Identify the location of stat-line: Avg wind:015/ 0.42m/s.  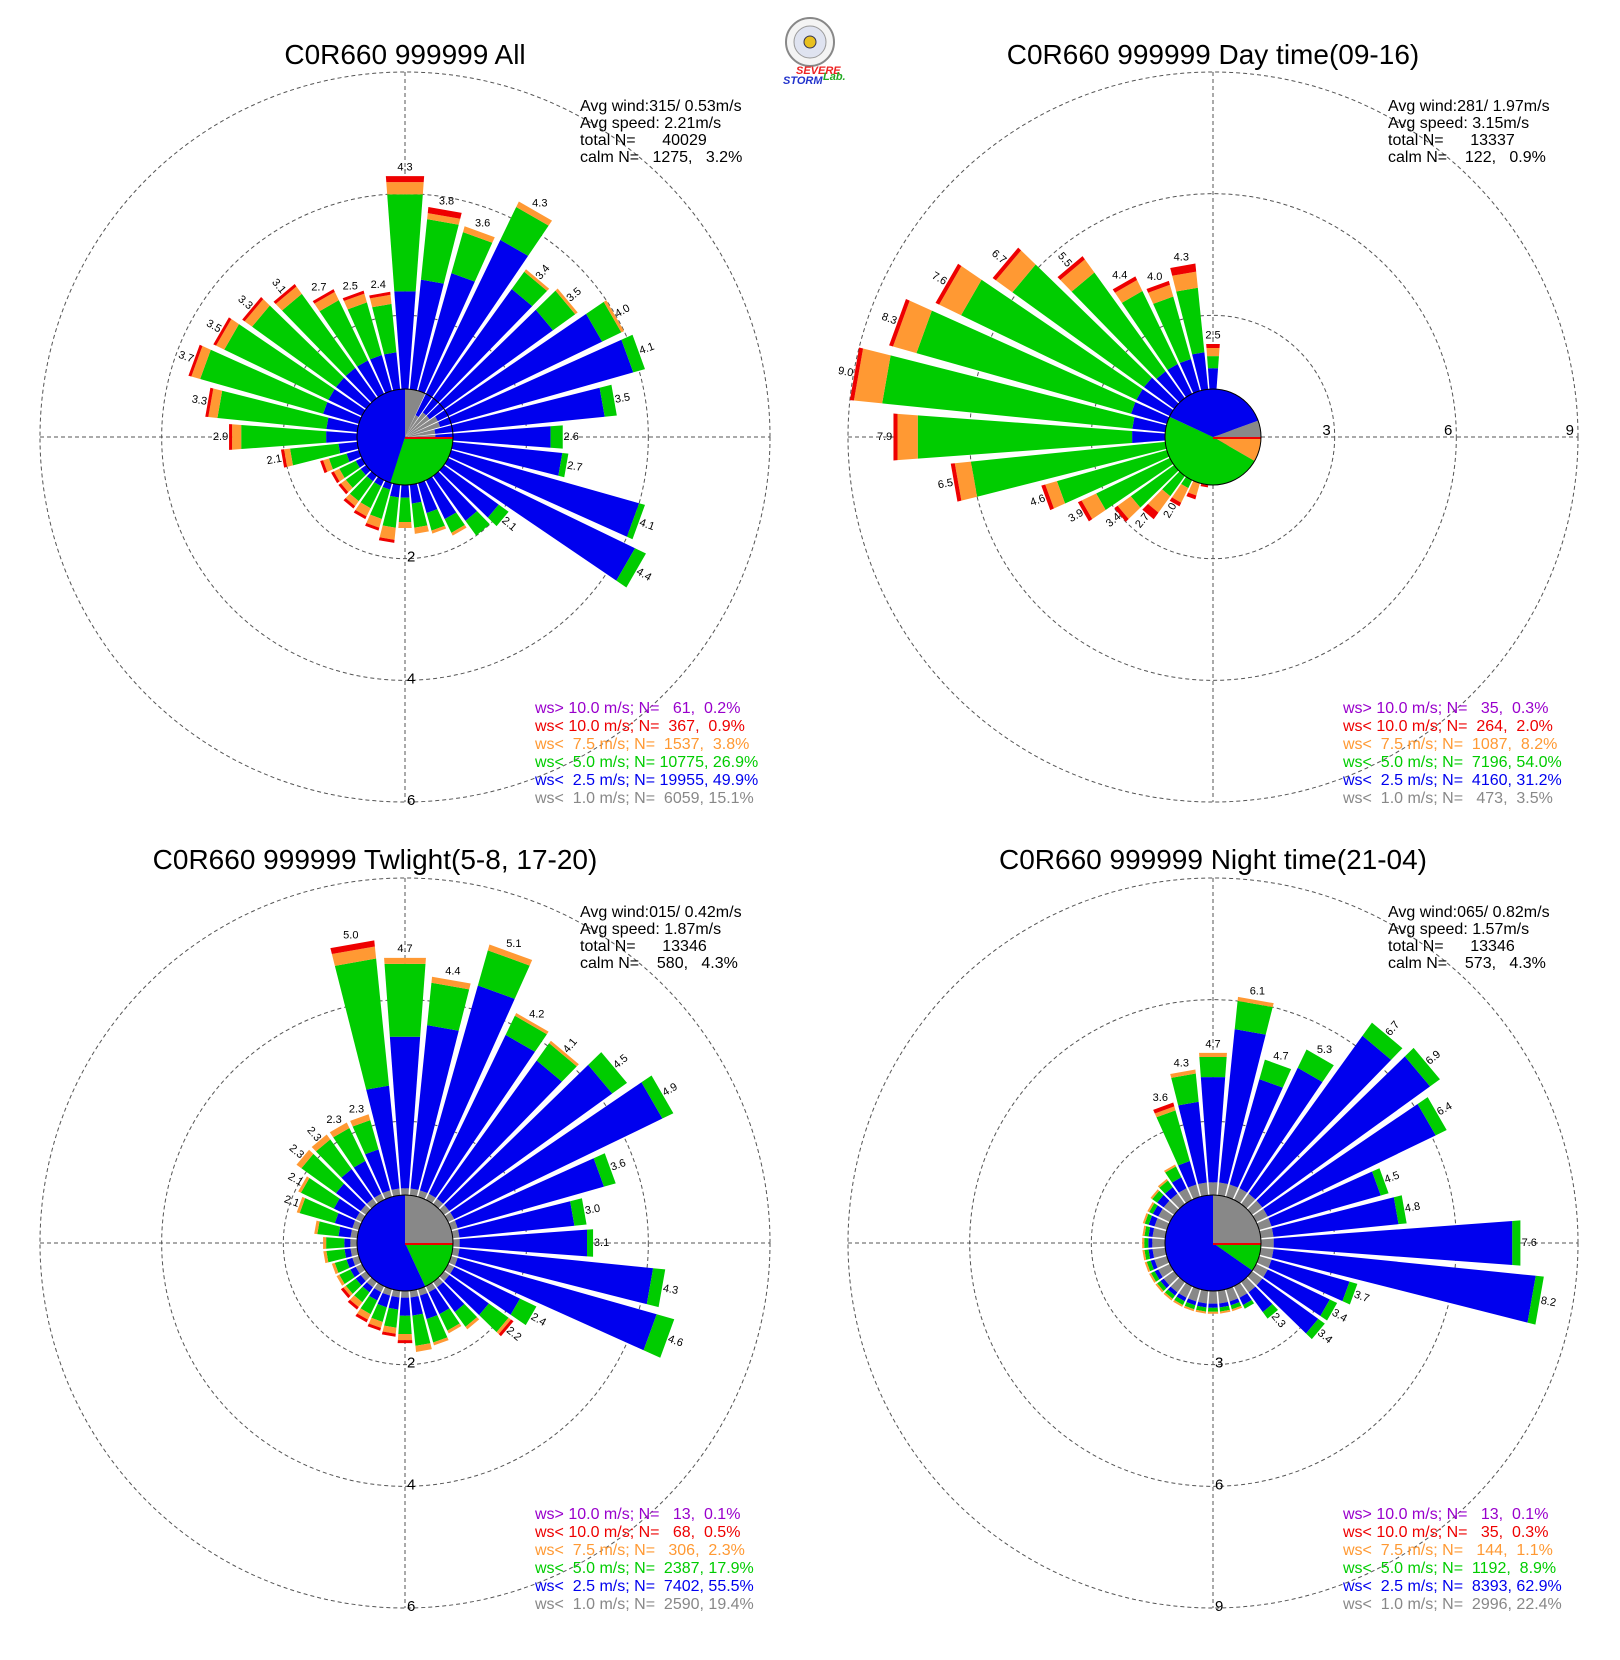
(661, 912).